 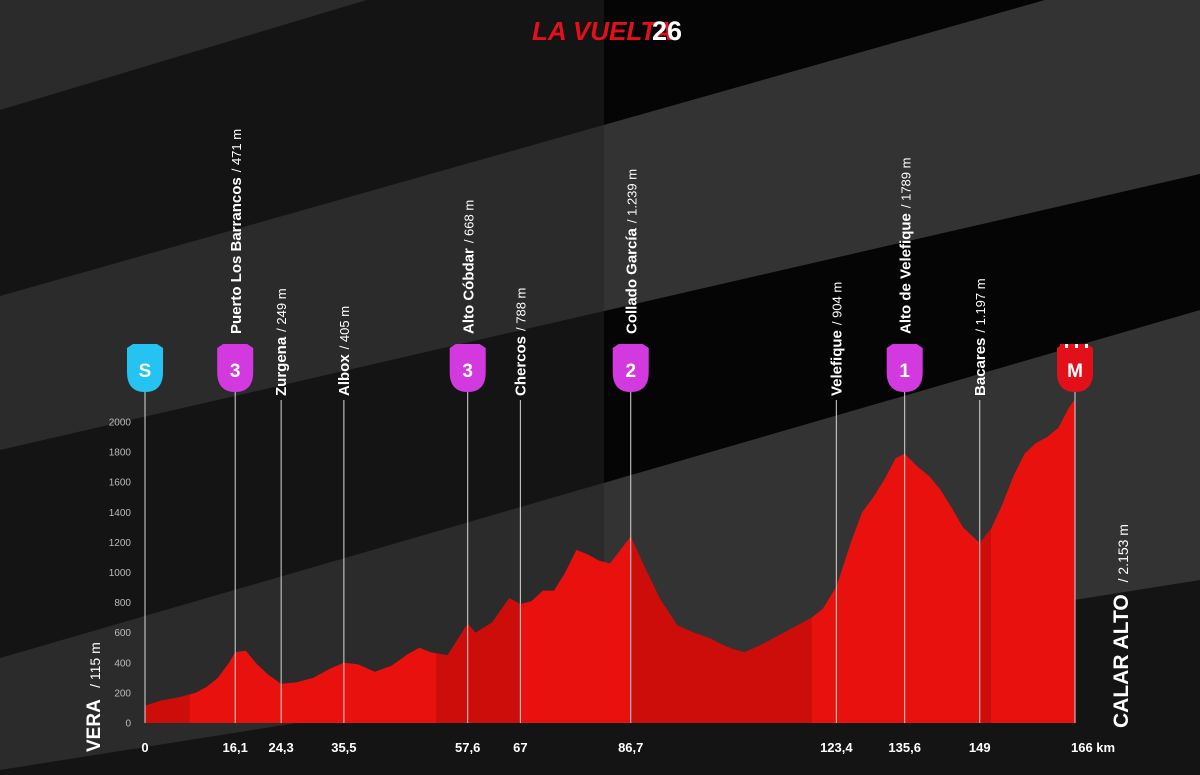 What do you see at coordinates (120, 453) in the screenshot?
I see `y-tick-label: 1800` at bounding box center [120, 453].